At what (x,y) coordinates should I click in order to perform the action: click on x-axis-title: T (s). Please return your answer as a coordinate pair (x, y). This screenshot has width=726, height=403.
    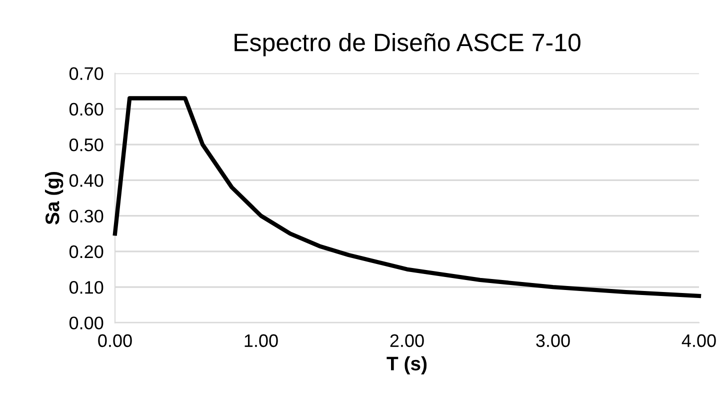
    Looking at the image, I should click on (406, 365).